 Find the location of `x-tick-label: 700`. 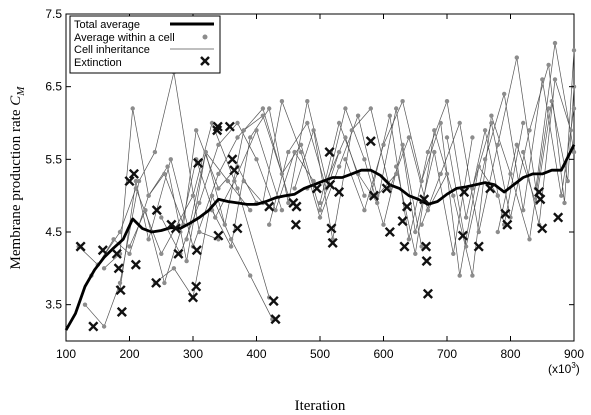

x-tick-label: 700 is located at coordinates (447, 354).